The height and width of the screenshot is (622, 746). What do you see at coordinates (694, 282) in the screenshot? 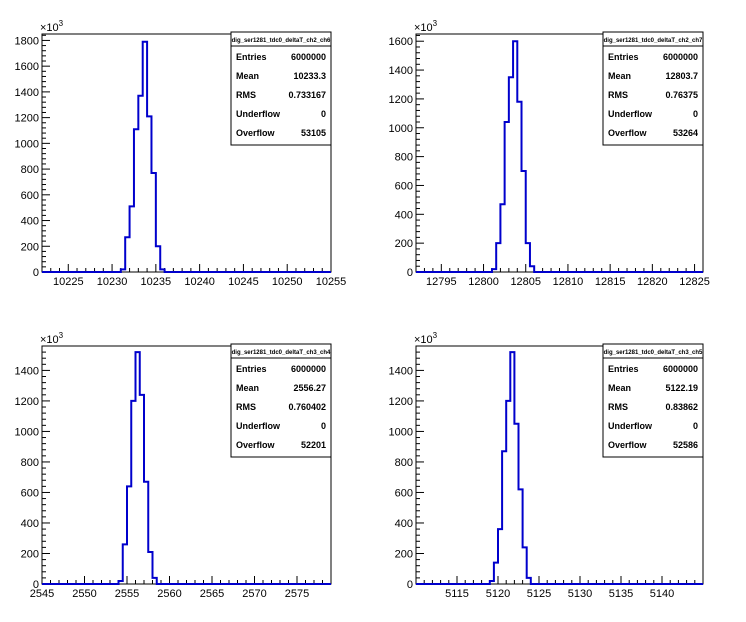
I see `x-tick-label: 12825` at bounding box center [694, 282].